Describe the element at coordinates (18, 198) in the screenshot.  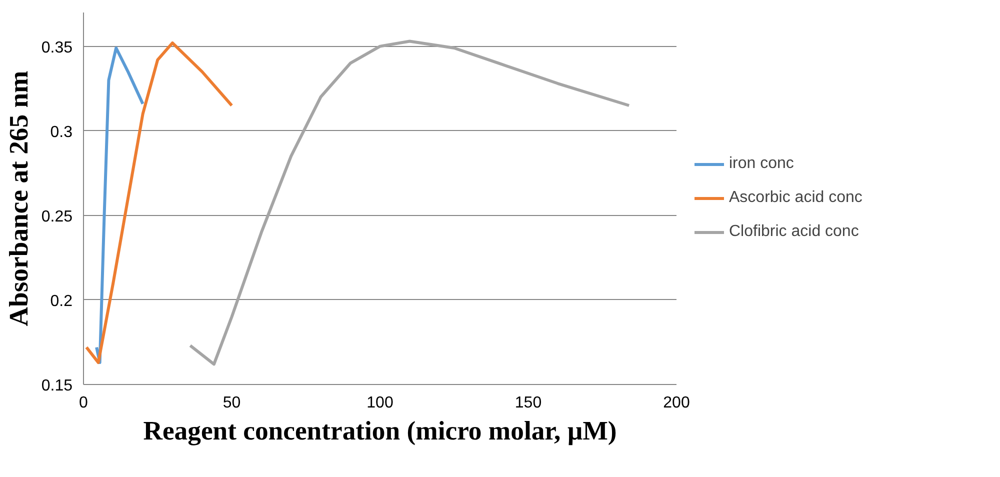
I see `y-axis-title: Absorbance at 265 nm` at that location.